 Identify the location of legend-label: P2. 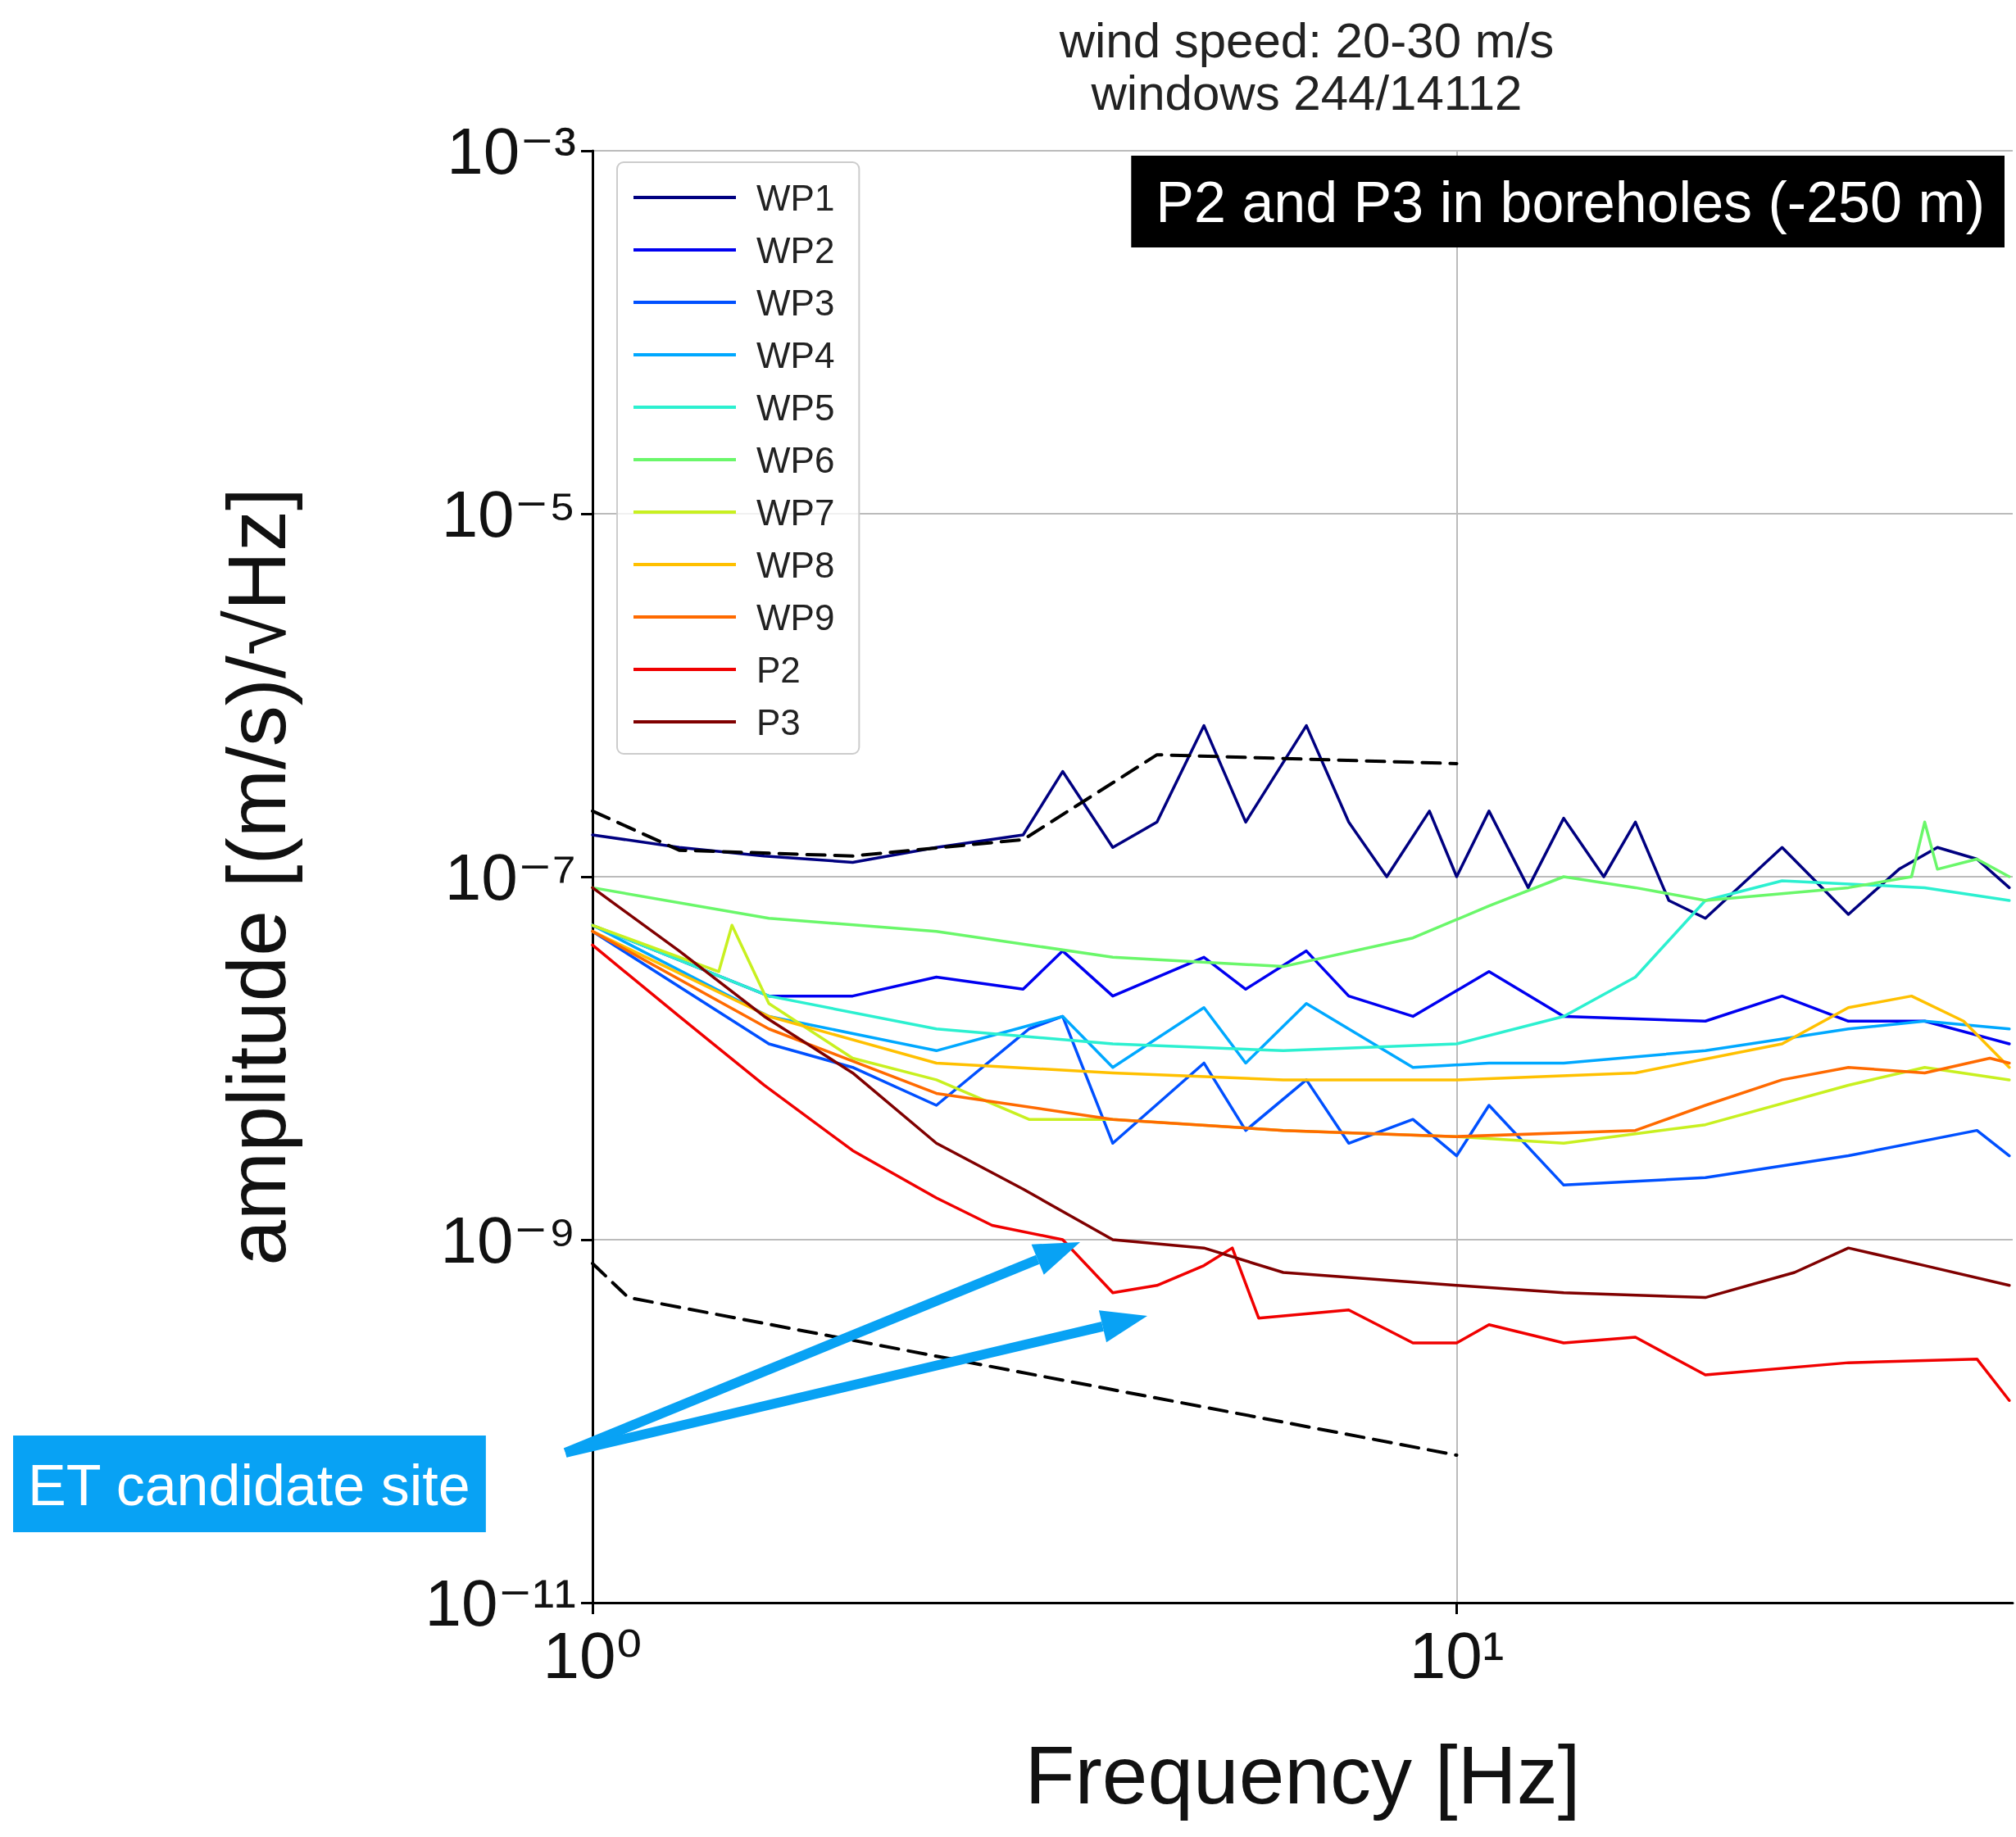
(778, 669).